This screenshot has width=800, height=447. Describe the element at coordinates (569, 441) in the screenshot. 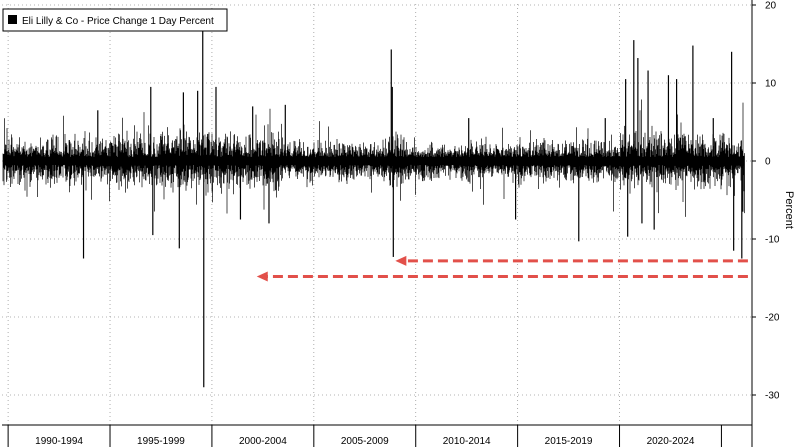

I see `x-period-label: 2015-2019` at that location.